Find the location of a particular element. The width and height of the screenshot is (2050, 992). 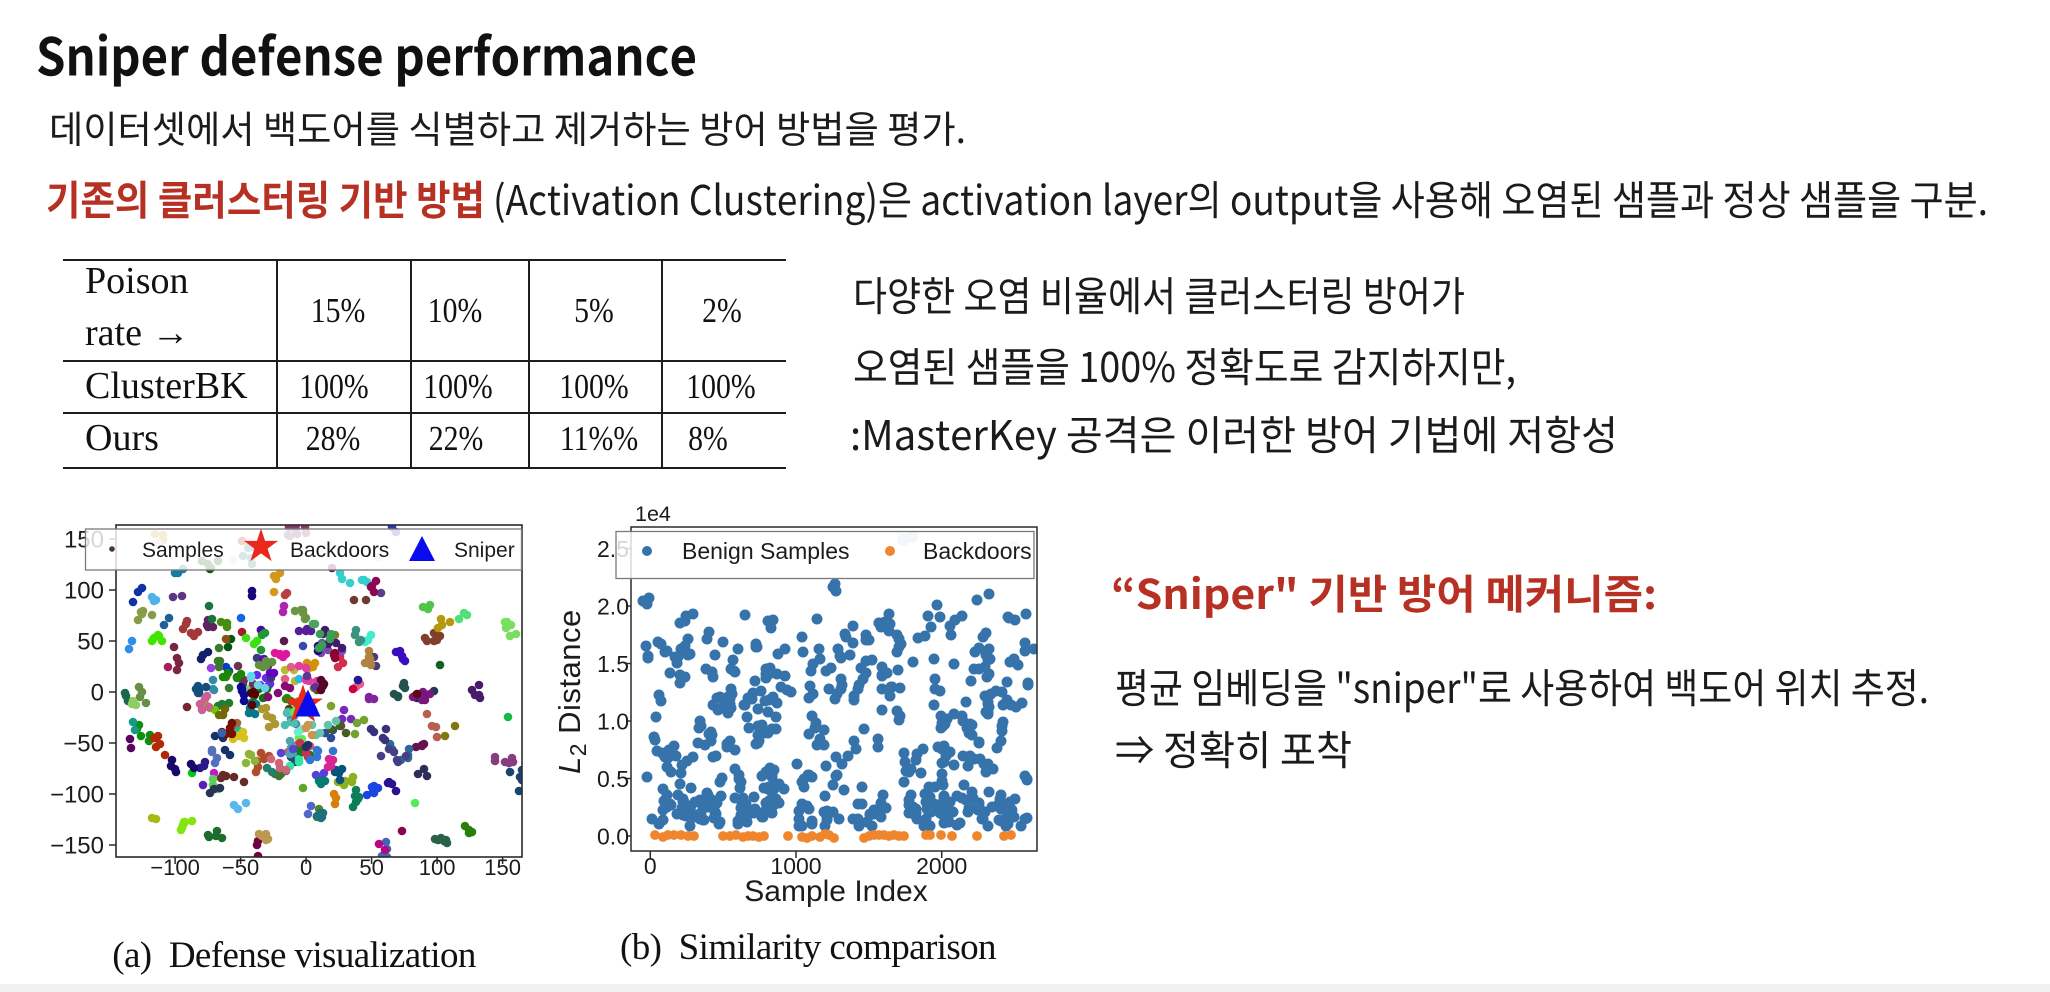

svg-text: Sniper is located at coordinates (484, 550).